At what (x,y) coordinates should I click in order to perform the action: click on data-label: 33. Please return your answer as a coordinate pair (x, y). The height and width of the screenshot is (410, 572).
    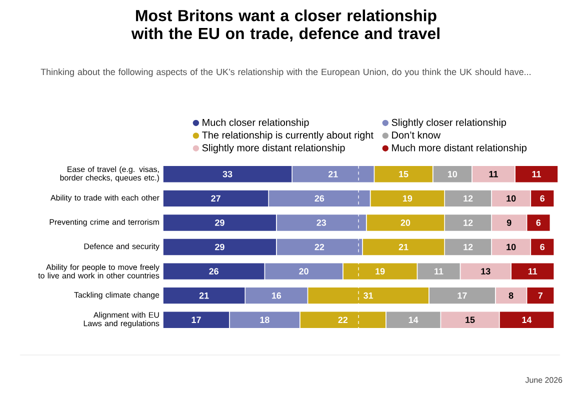
    Looking at the image, I should click on (227, 174).